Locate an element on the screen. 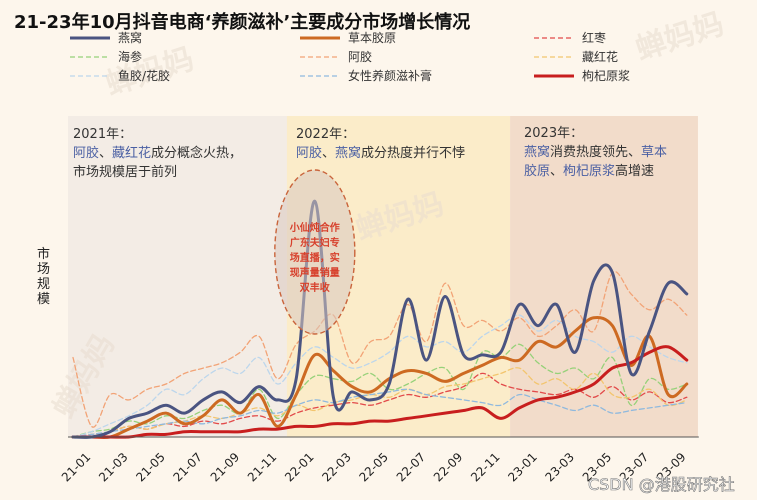  bubble-text: 双丰收 is located at coordinates (315, 287).